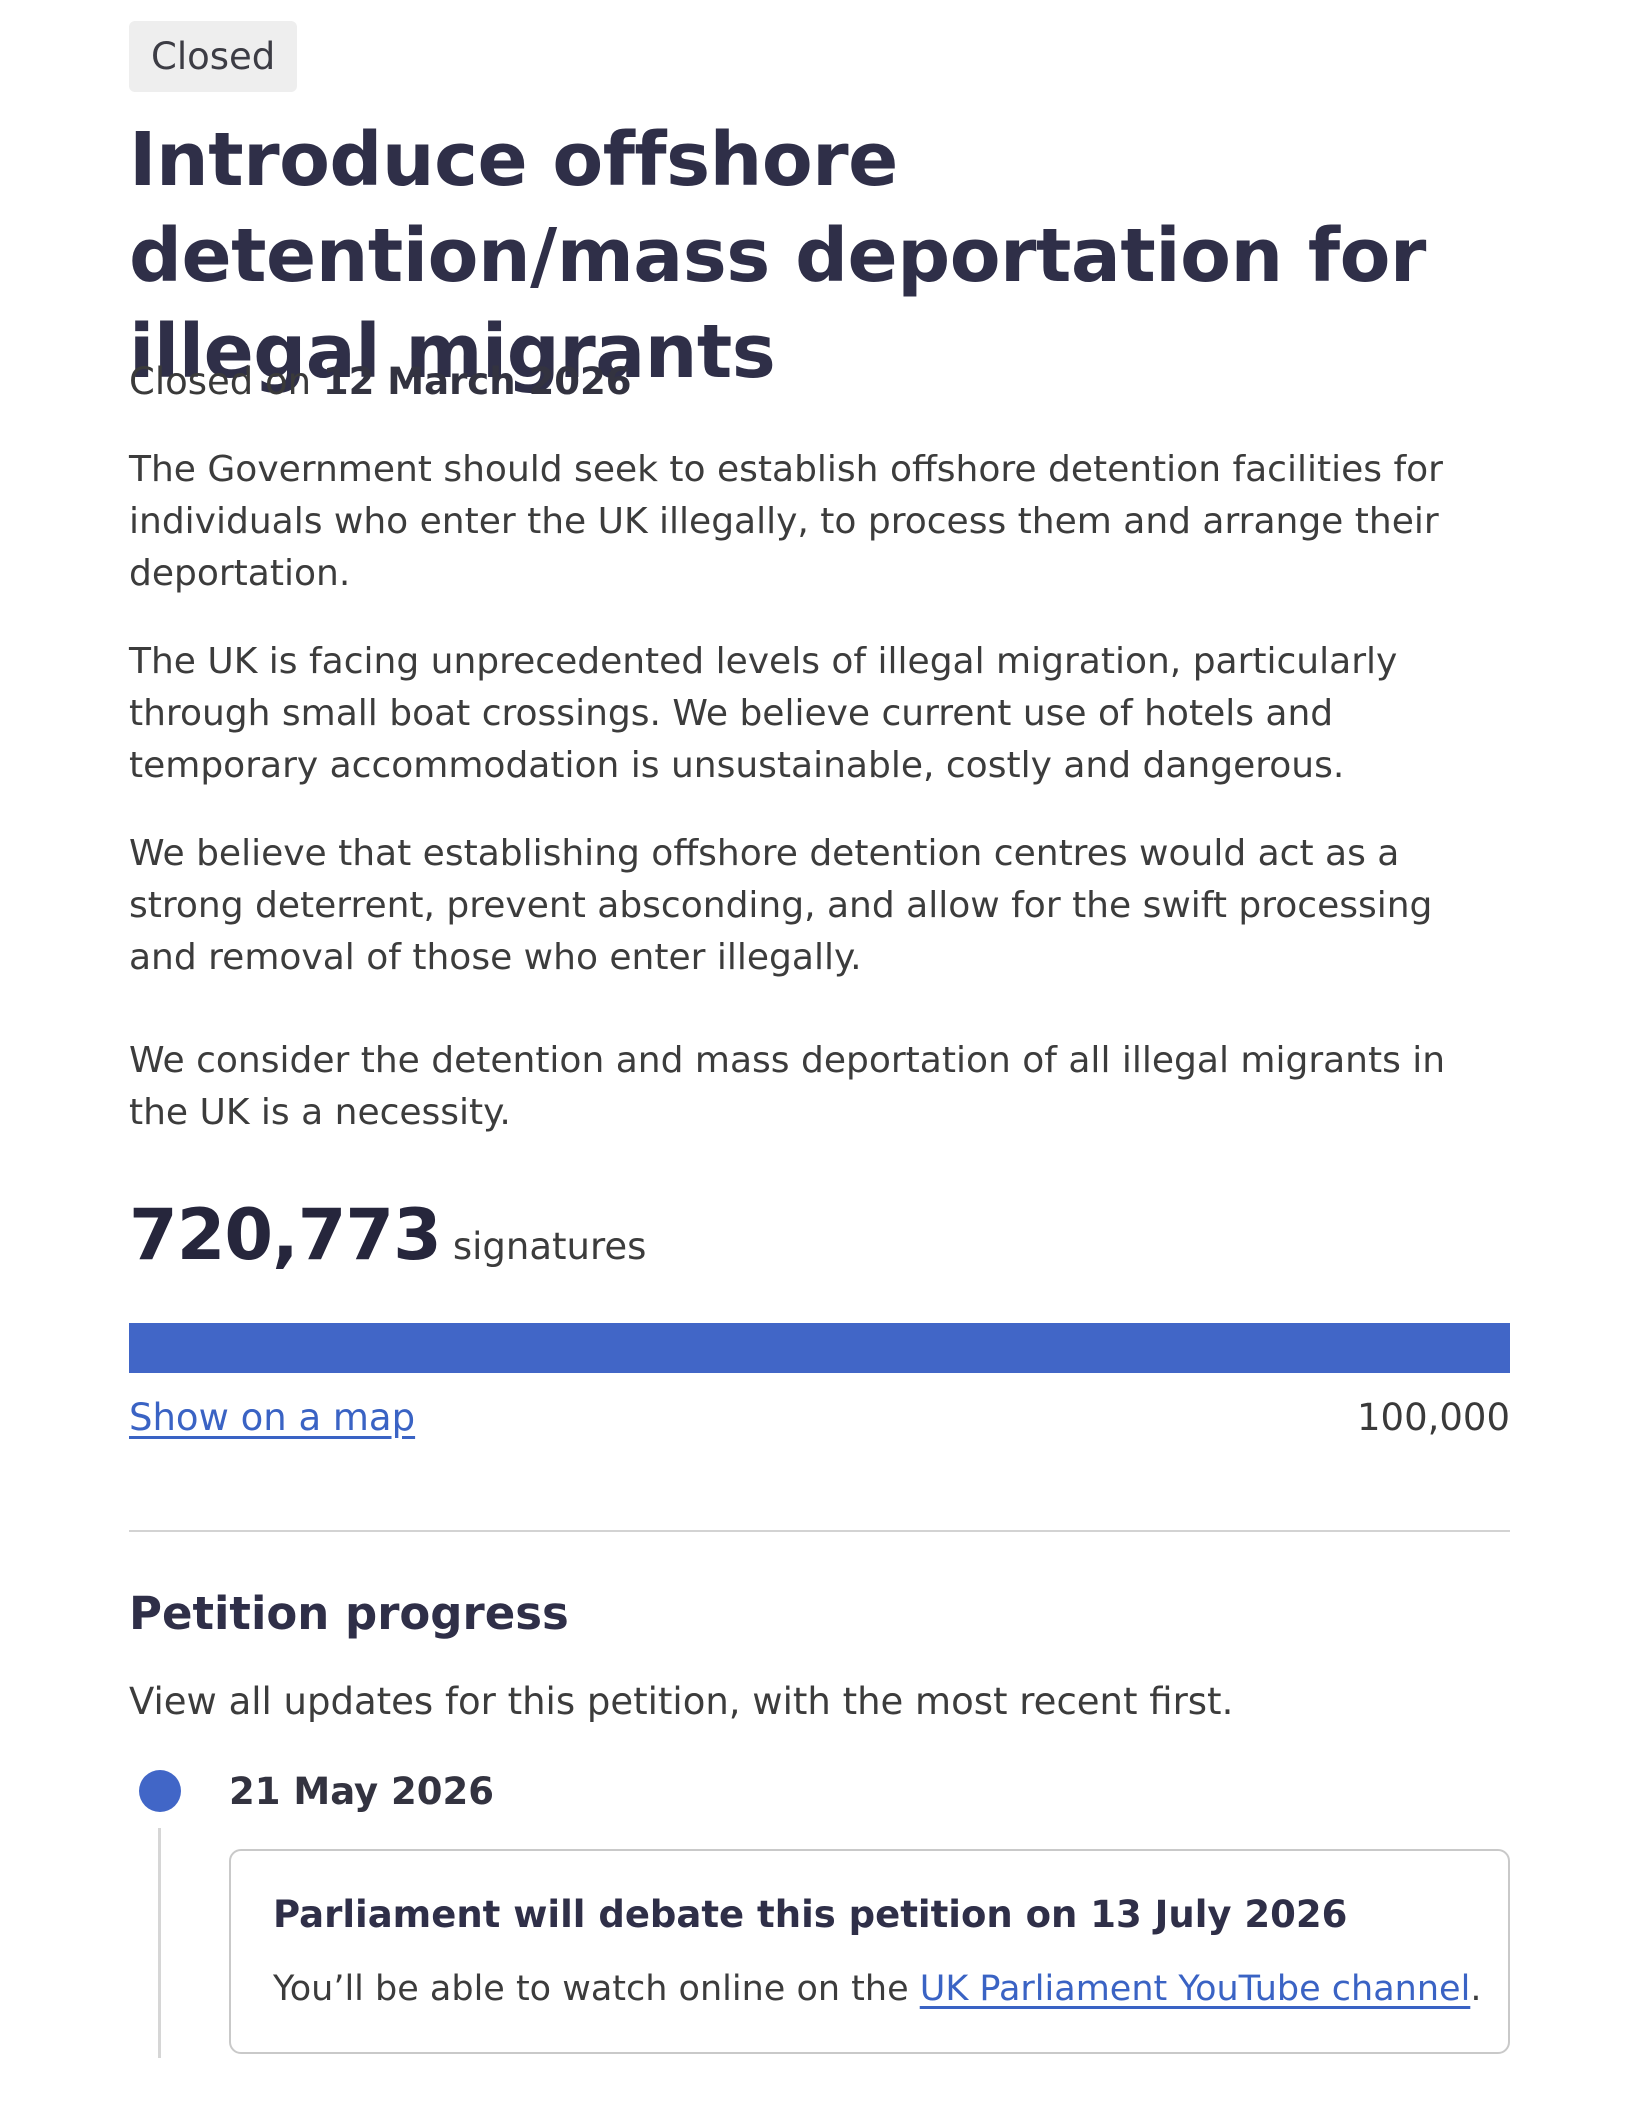  What do you see at coordinates (1476, 1989) in the screenshot?
I see `update-text-after: .` at bounding box center [1476, 1989].